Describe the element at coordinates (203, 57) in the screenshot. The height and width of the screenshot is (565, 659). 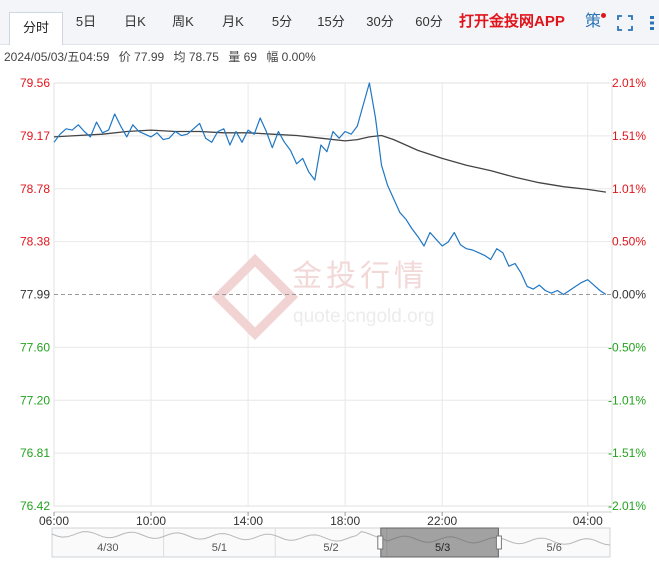
I see `info-avg: 78.75` at that location.